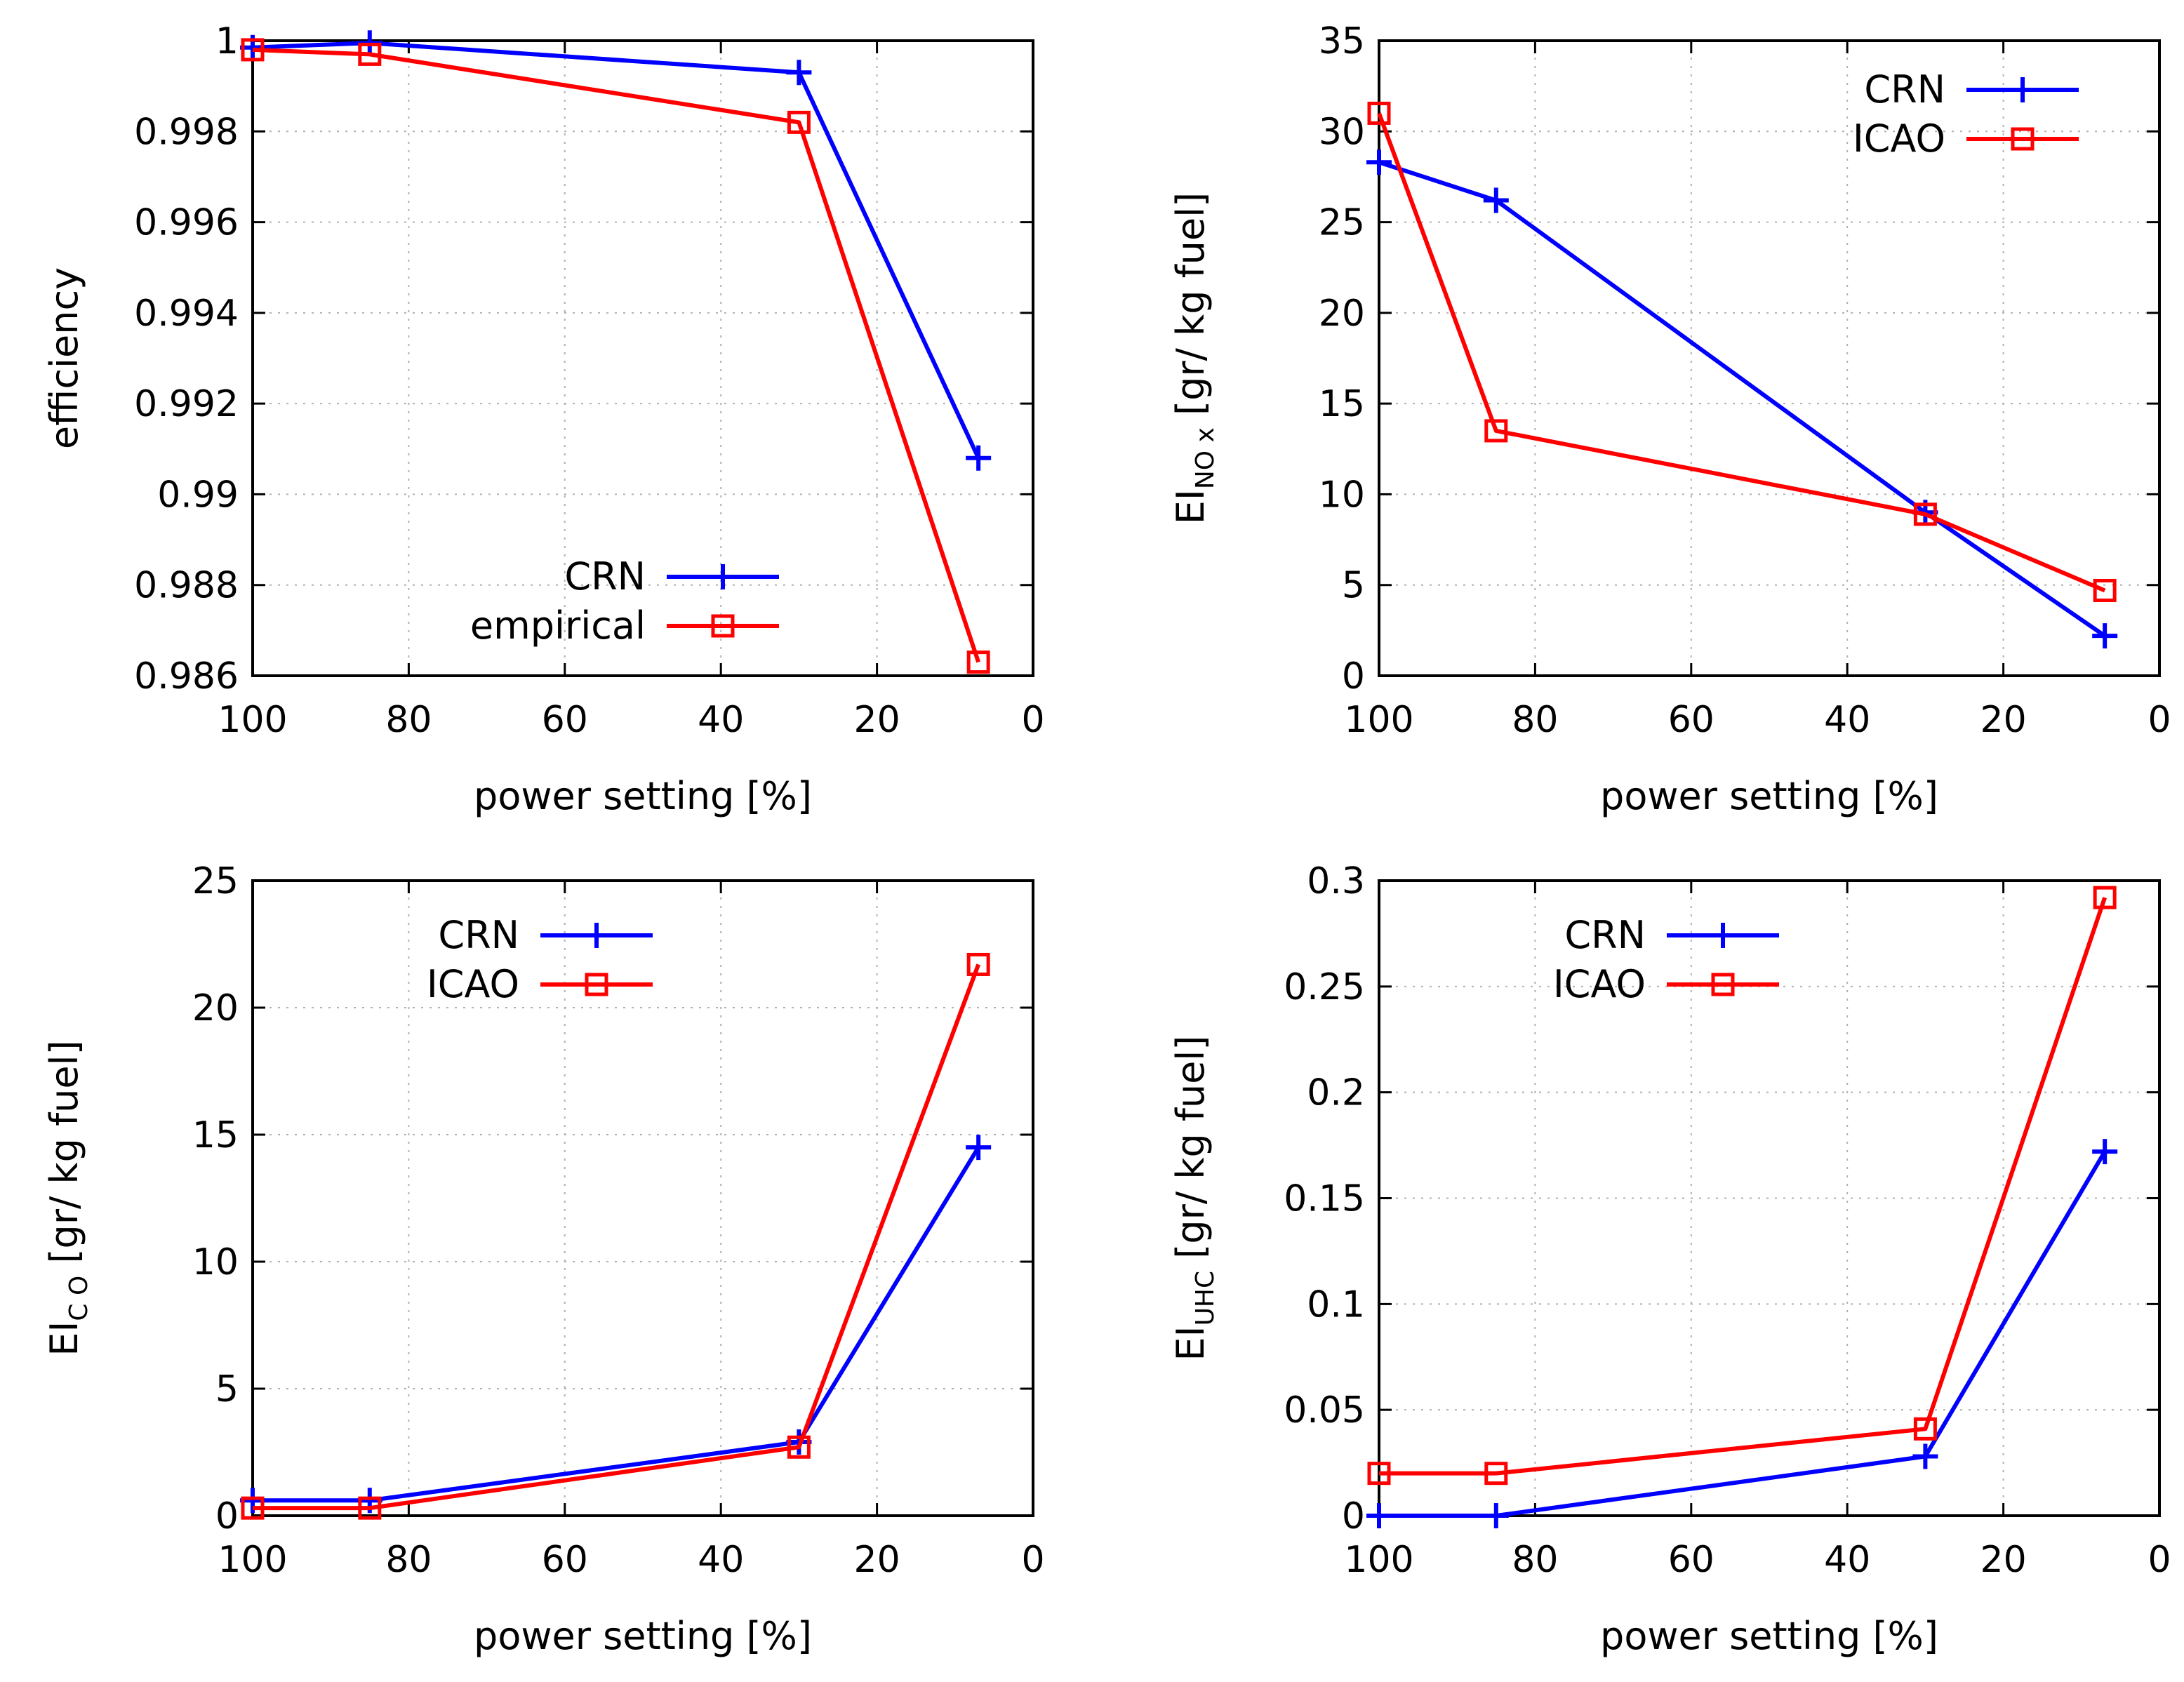 The image size is (2184, 1682). What do you see at coordinates (79, 1298) in the screenshot?
I see `y-label-subscript: C O` at bounding box center [79, 1298].